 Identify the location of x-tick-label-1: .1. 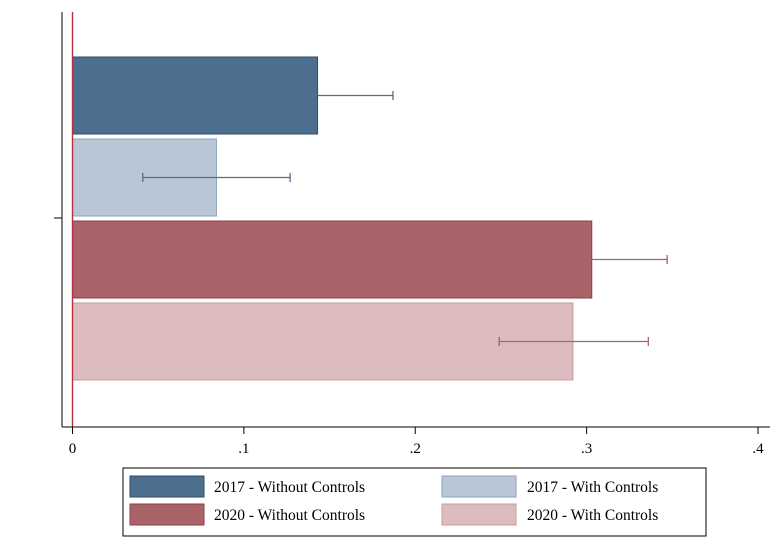
(243, 449).